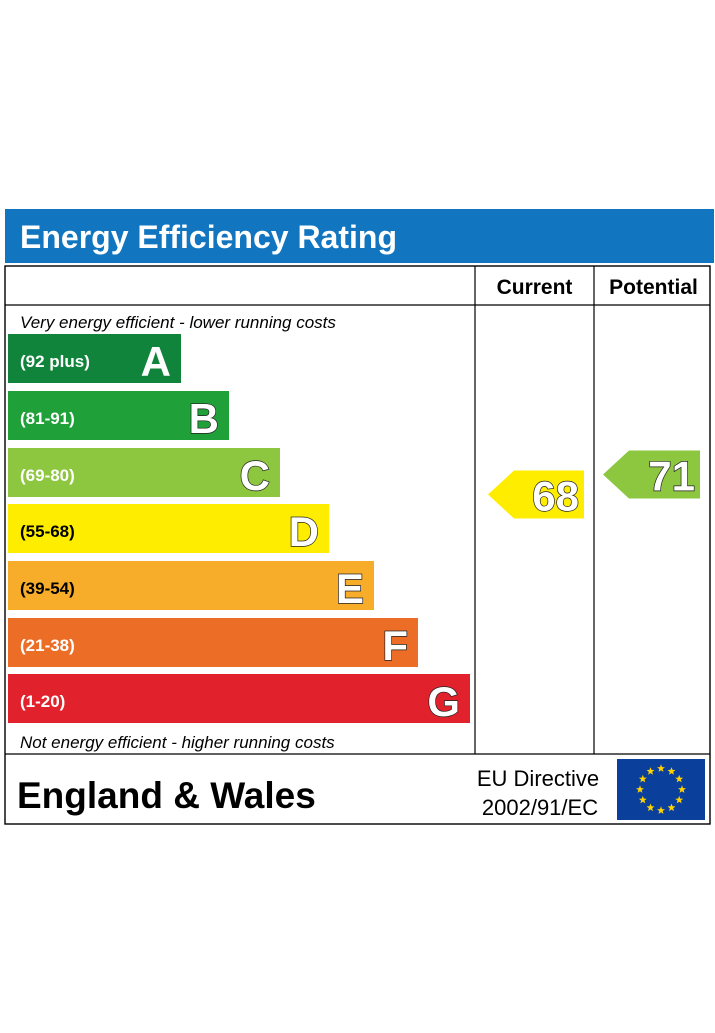 Image resolution: width=715 pixels, height=1033 pixels. Describe the element at coordinates (304, 531) in the screenshot. I see `band-letter: D` at that location.